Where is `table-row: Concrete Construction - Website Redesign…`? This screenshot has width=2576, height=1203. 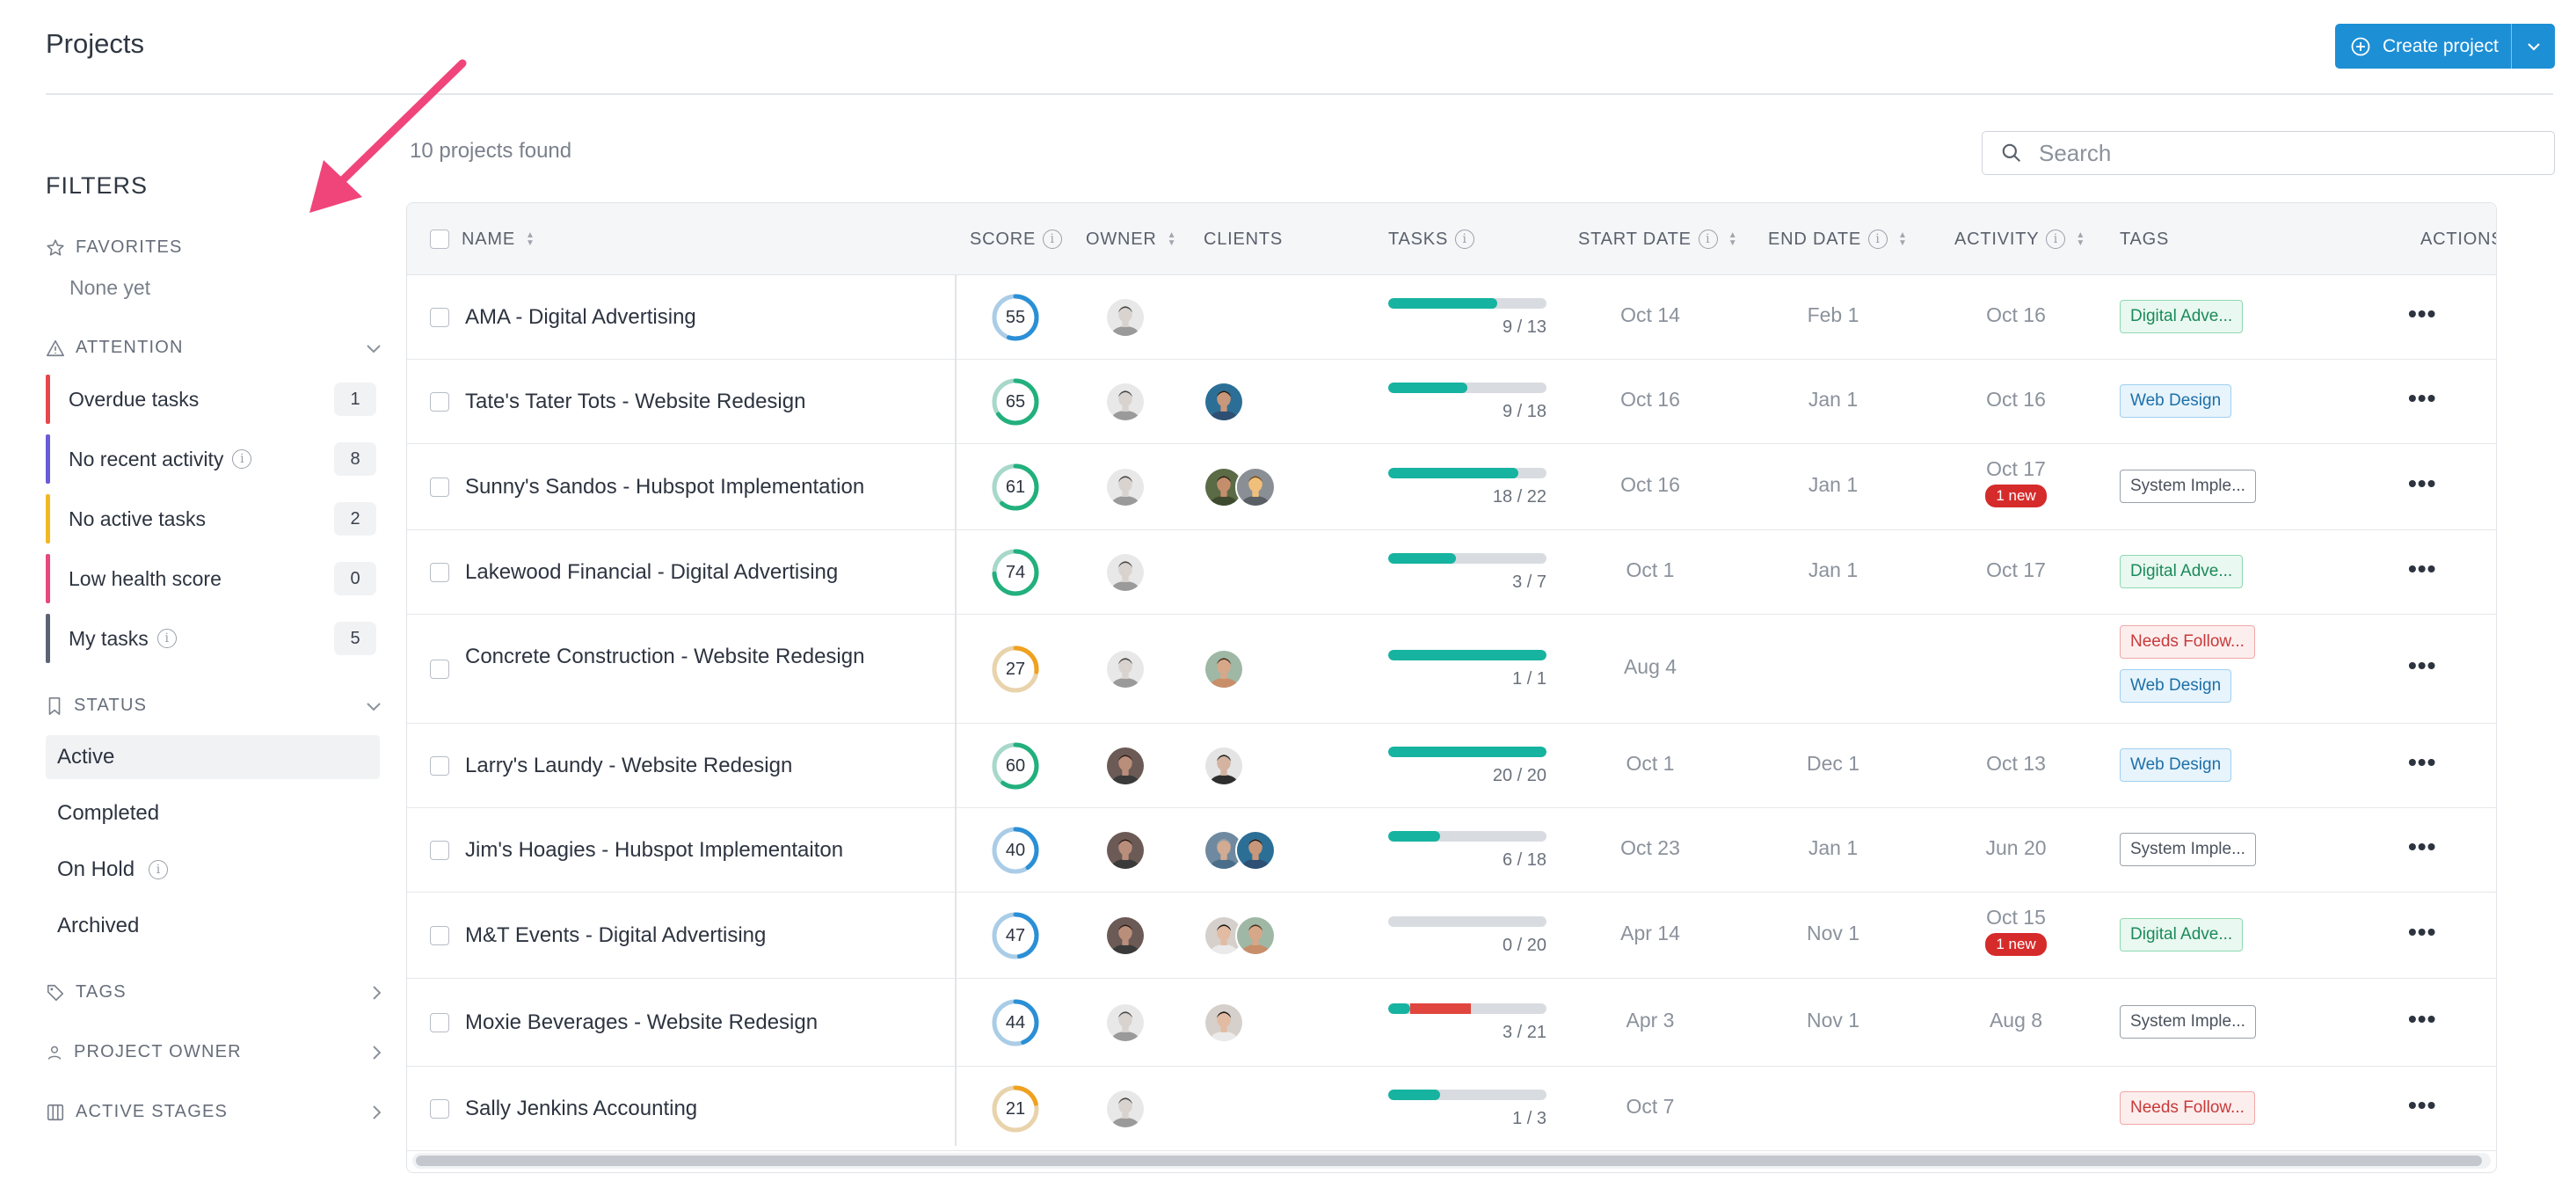 table-row: Concrete Construction - Website Redesign… is located at coordinates (1451, 669).